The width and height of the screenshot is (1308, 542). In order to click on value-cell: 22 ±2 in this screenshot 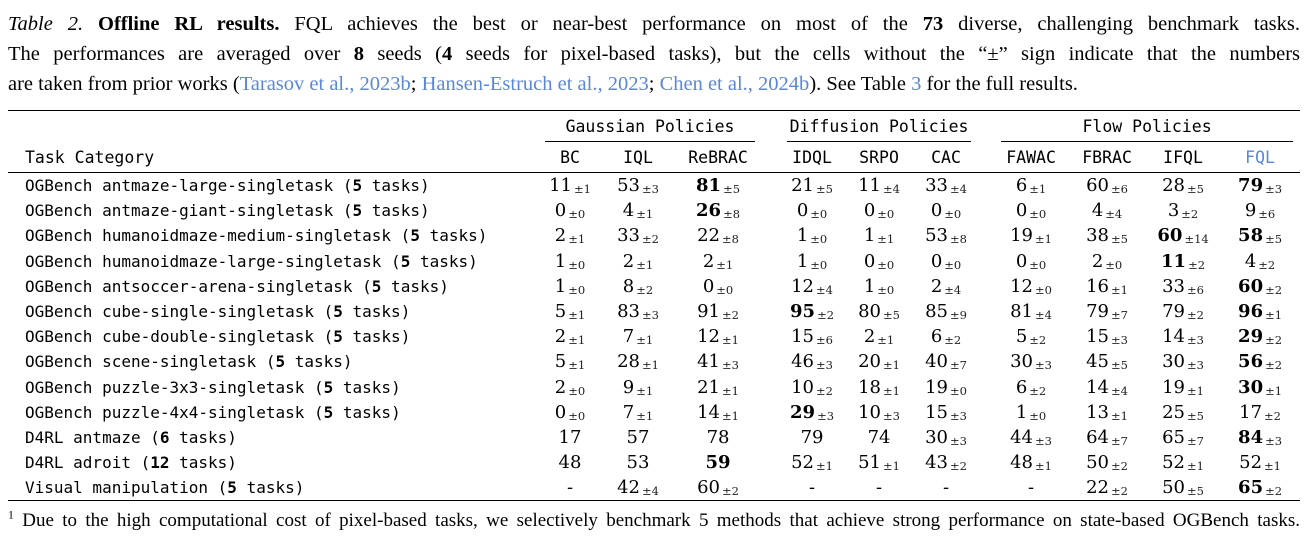, I will do `click(1107, 488)`.